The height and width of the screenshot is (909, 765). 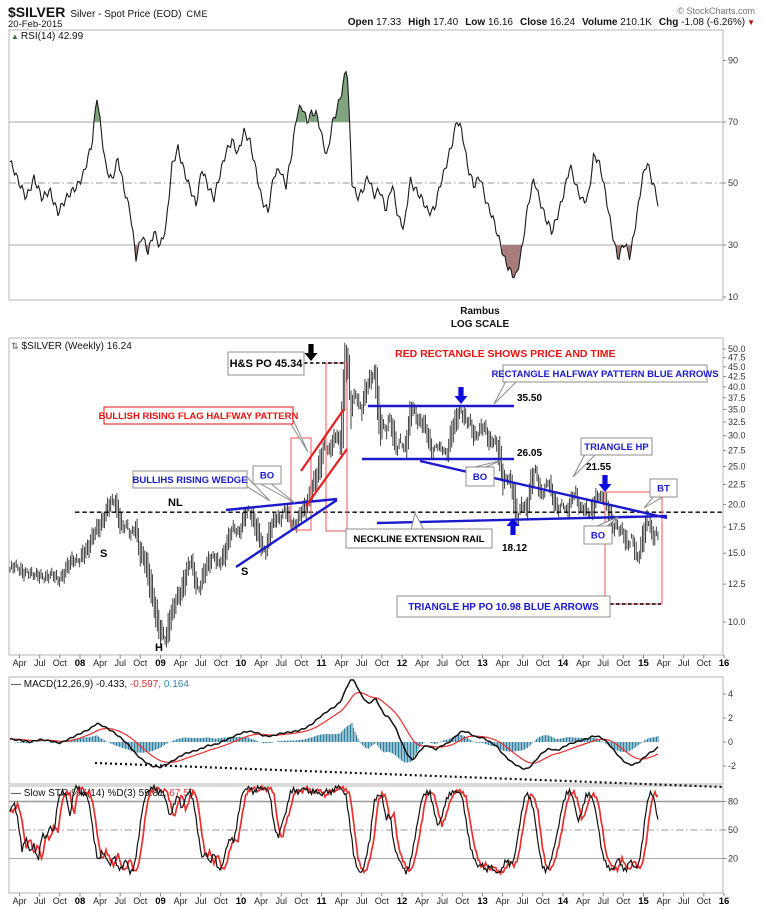 I want to click on svg-text: 16, so click(x=724, y=901).